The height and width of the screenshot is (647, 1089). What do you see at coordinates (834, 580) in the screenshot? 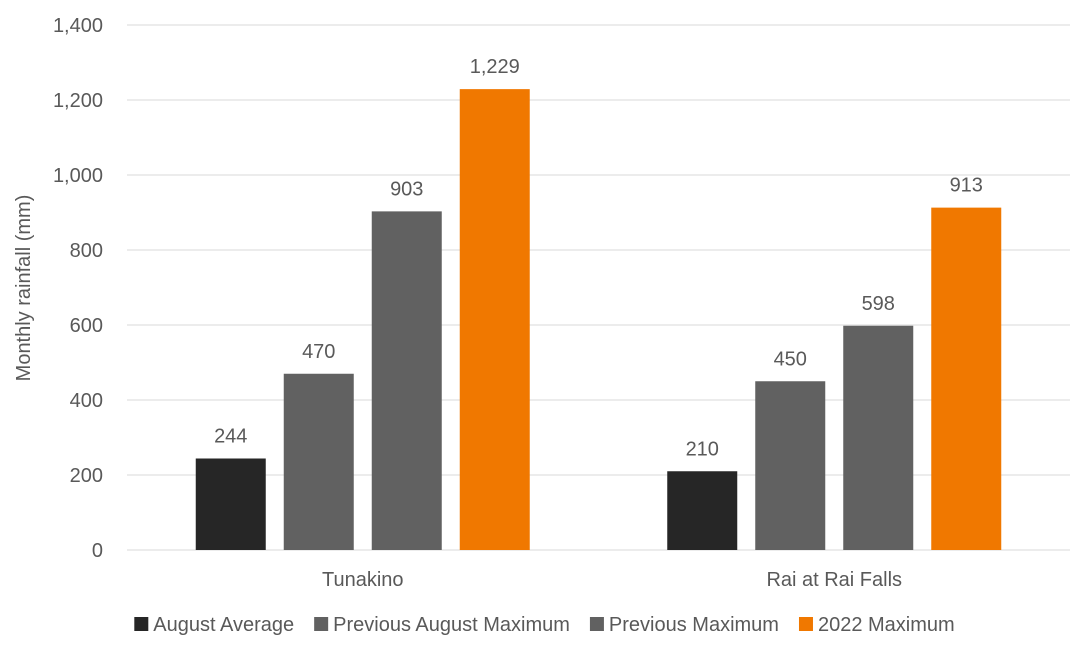
I see `x-tick-label: Rai at Rai Falls` at bounding box center [834, 580].